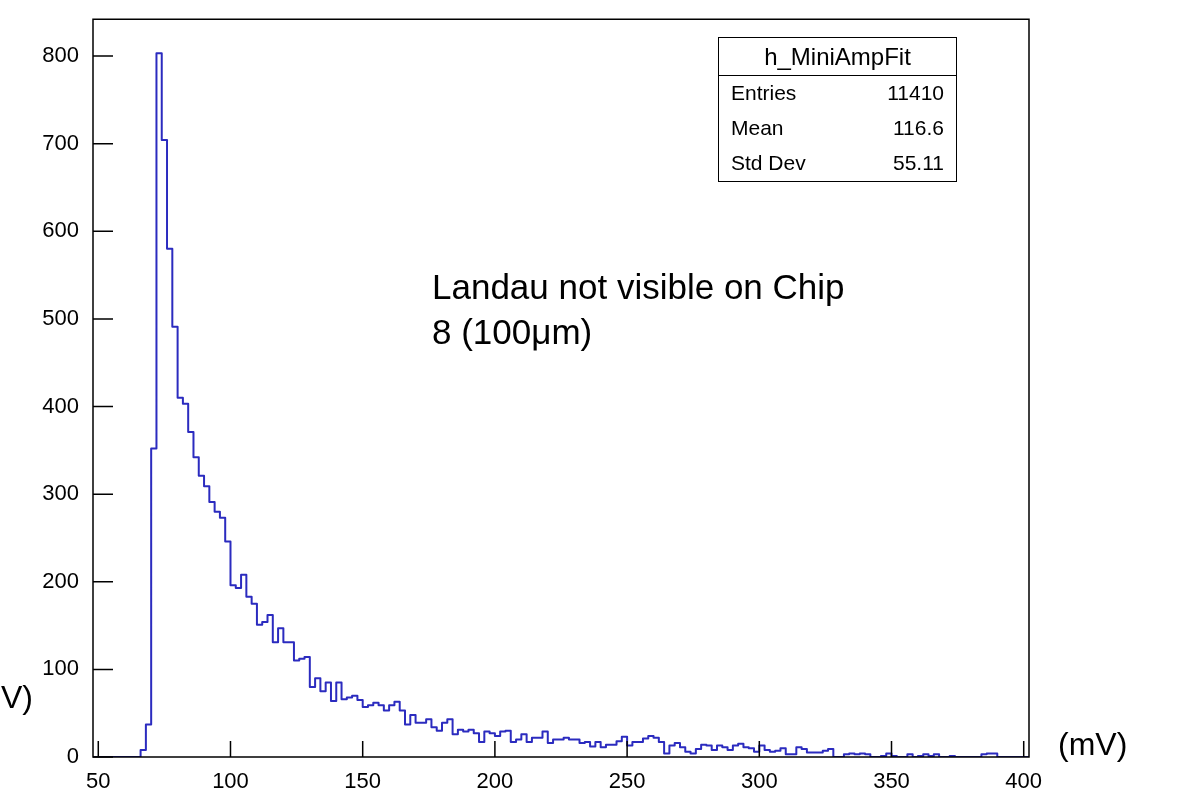  What do you see at coordinates (627, 780) in the screenshot?
I see `x-tick-label: 250` at bounding box center [627, 780].